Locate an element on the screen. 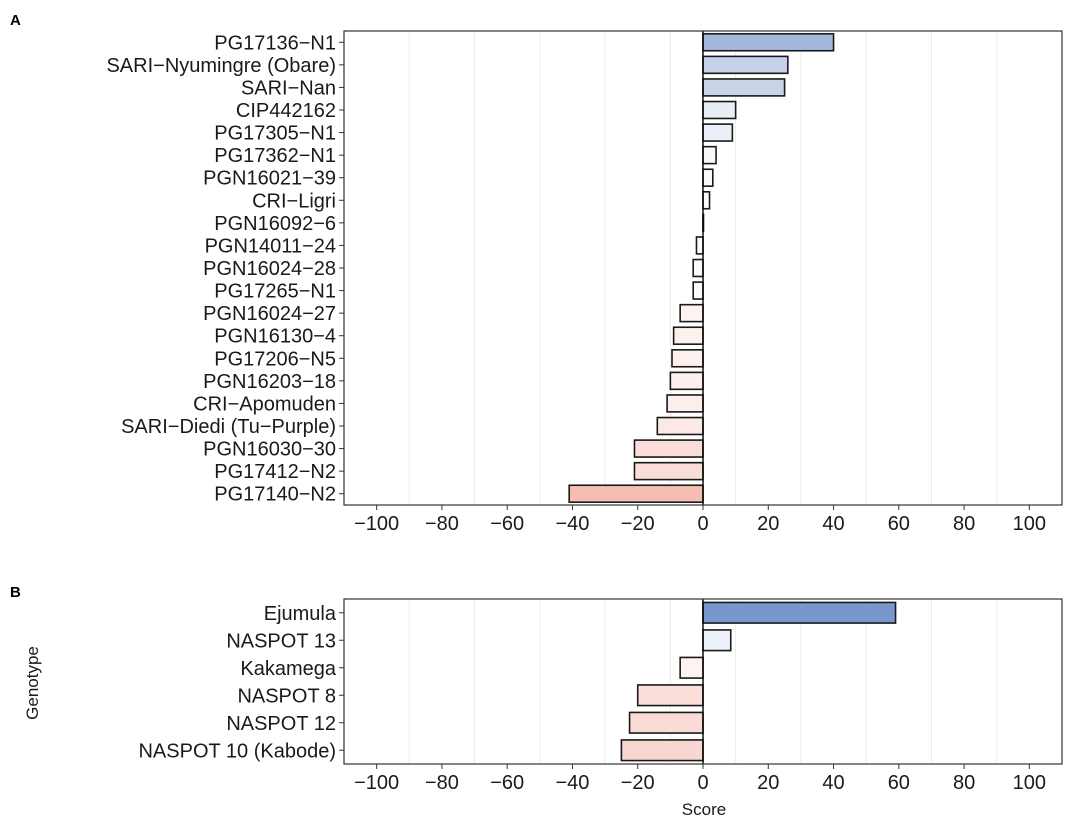  panel-b-category-label: NASPOT 8 is located at coordinates (286, 696).